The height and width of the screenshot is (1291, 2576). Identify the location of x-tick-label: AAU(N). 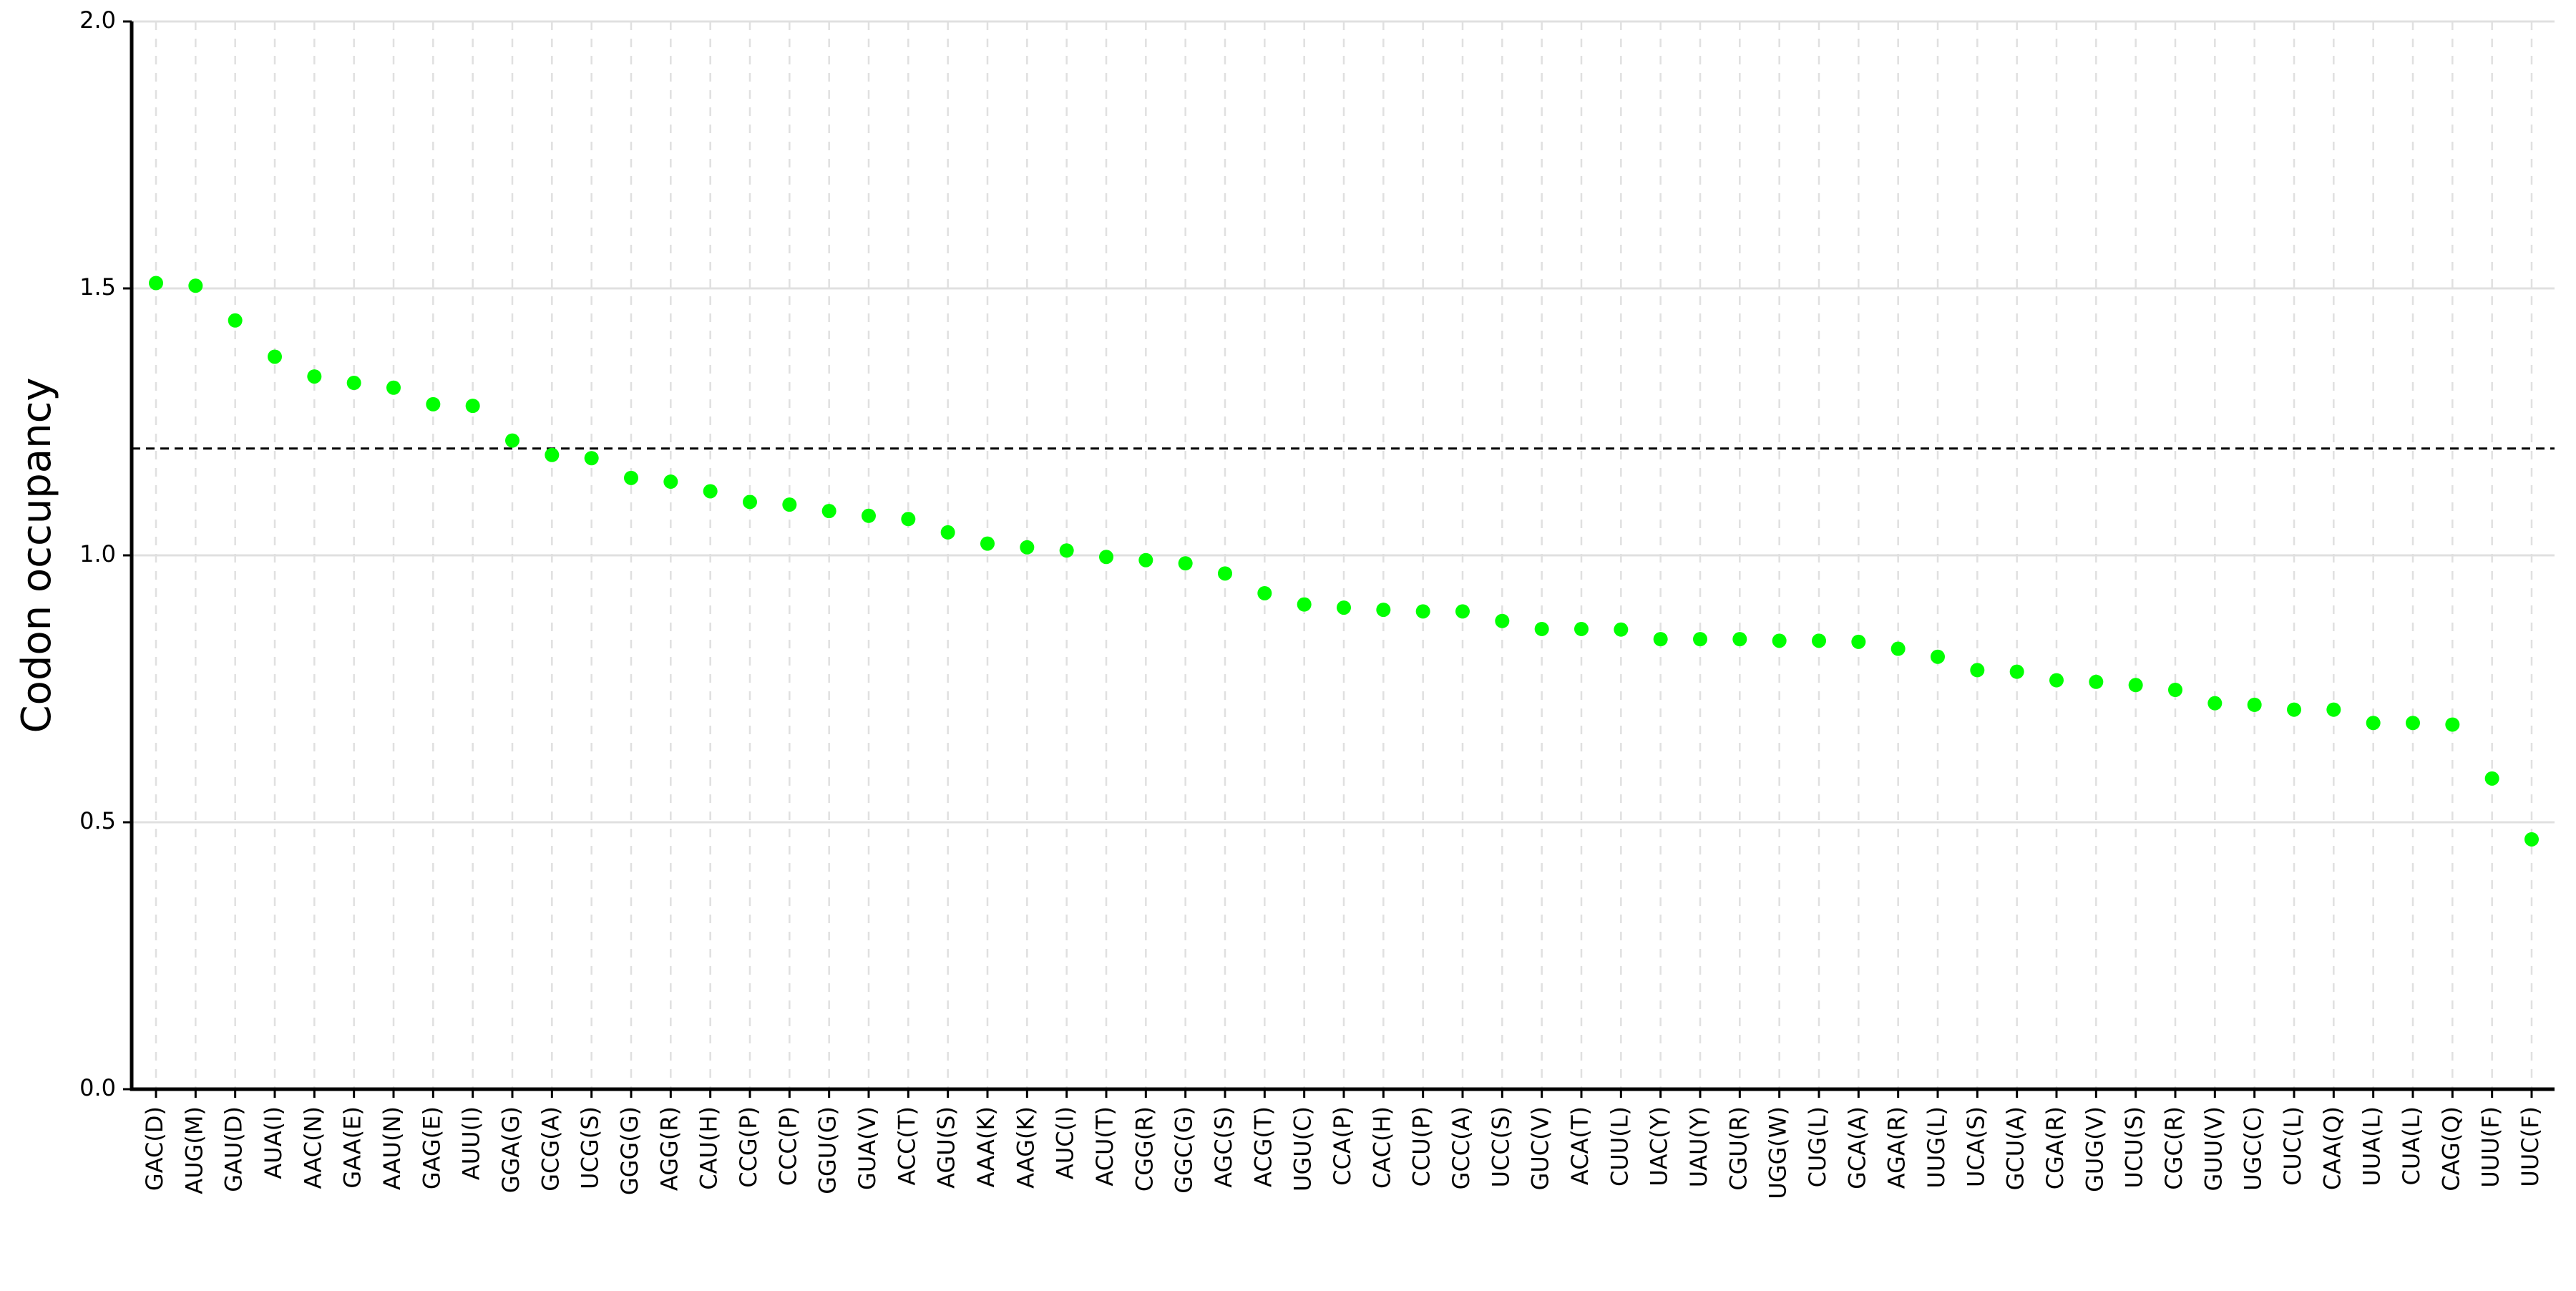
(392, 1148).